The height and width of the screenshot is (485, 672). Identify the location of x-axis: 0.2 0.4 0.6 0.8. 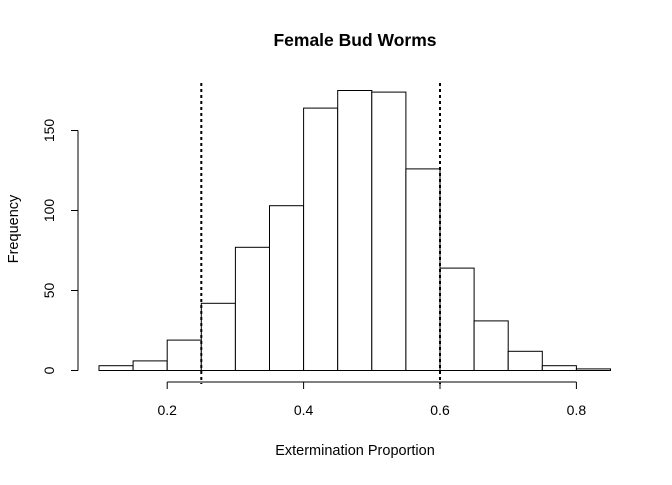
(372, 399).